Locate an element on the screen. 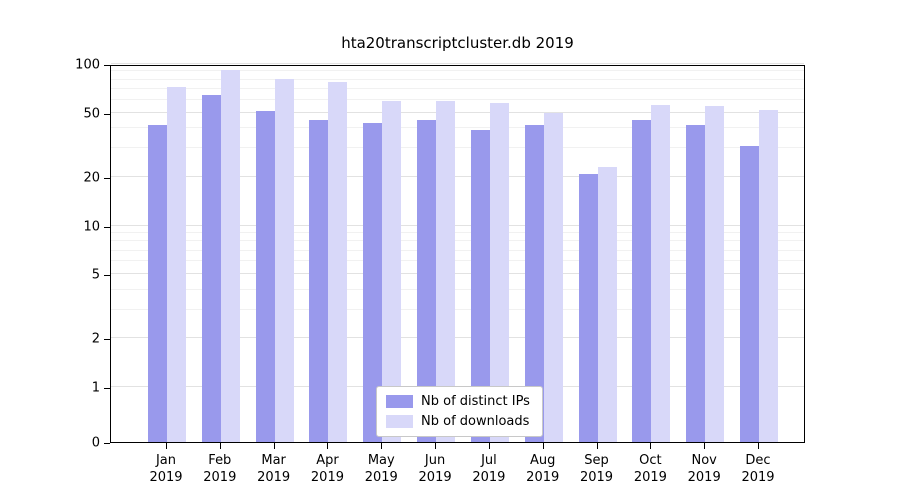  bar-distinct-ips-oct is located at coordinates (642, 281).